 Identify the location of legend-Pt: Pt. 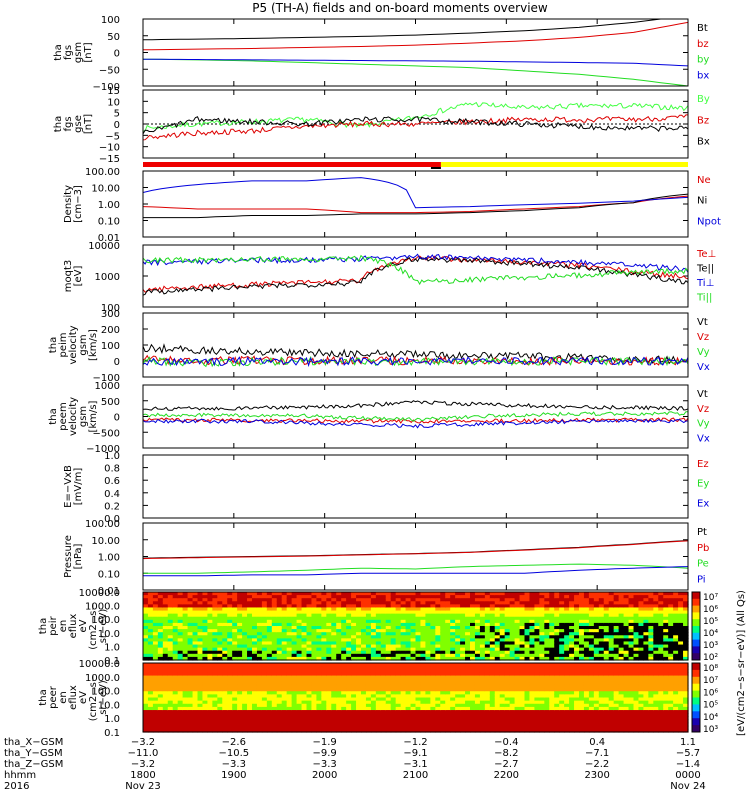
(702, 532).